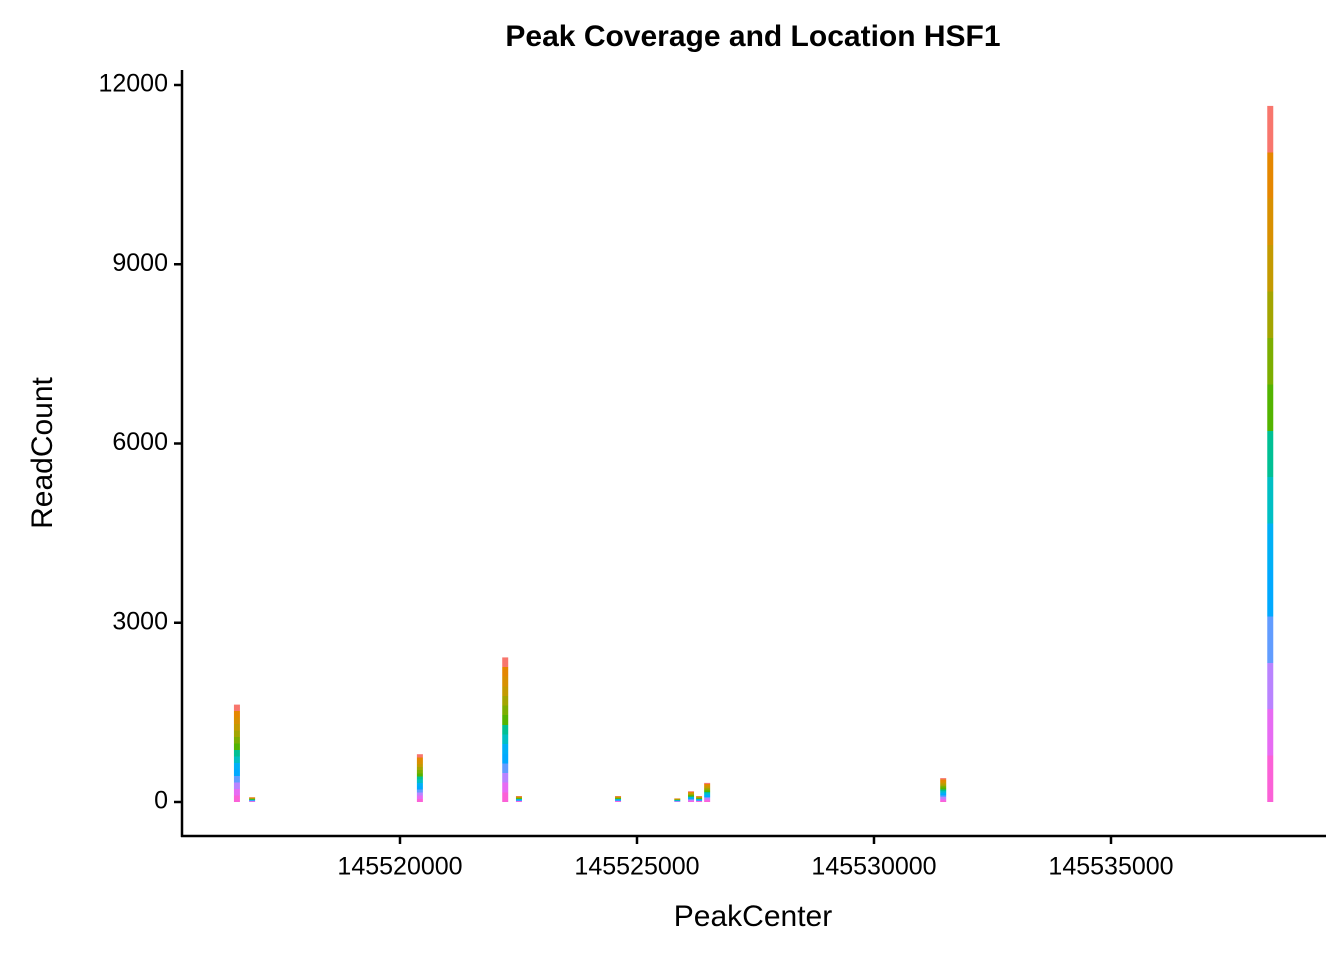 This screenshot has width=1344, height=960. I want to click on y-tick-label: 6000, so click(140, 442).